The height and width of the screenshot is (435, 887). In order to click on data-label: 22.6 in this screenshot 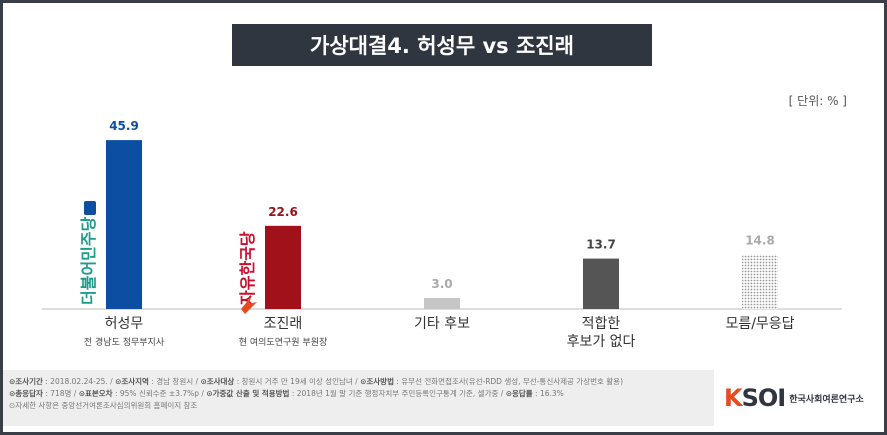, I will do `click(283, 212)`.